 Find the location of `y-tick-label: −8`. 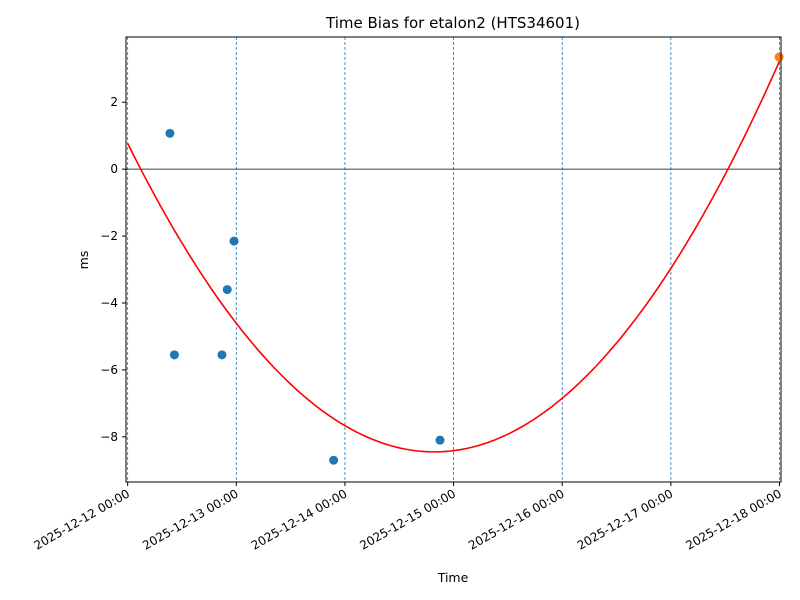

y-tick-label: −8 is located at coordinates (109, 437).